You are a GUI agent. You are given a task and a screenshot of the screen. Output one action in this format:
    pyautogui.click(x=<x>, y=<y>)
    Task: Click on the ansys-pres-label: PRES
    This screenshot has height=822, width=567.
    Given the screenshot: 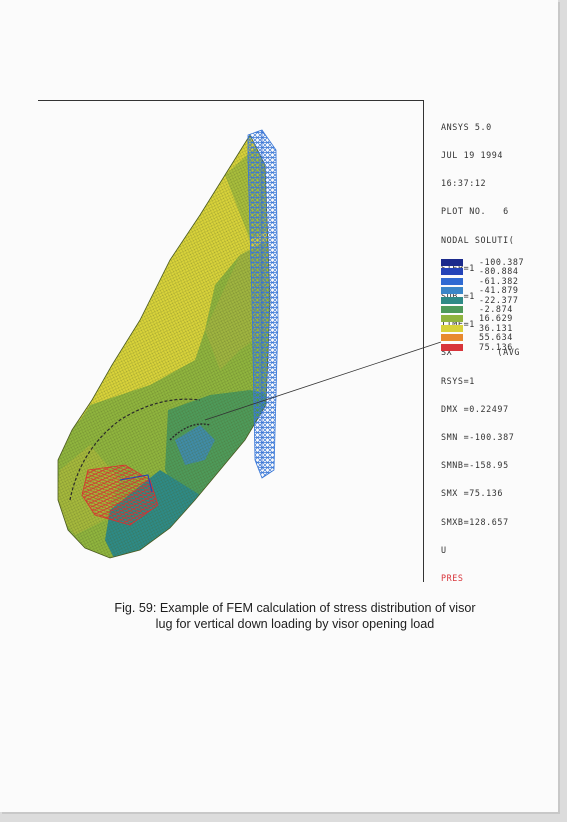 What is the action you would take?
    pyautogui.click(x=501, y=578)
    